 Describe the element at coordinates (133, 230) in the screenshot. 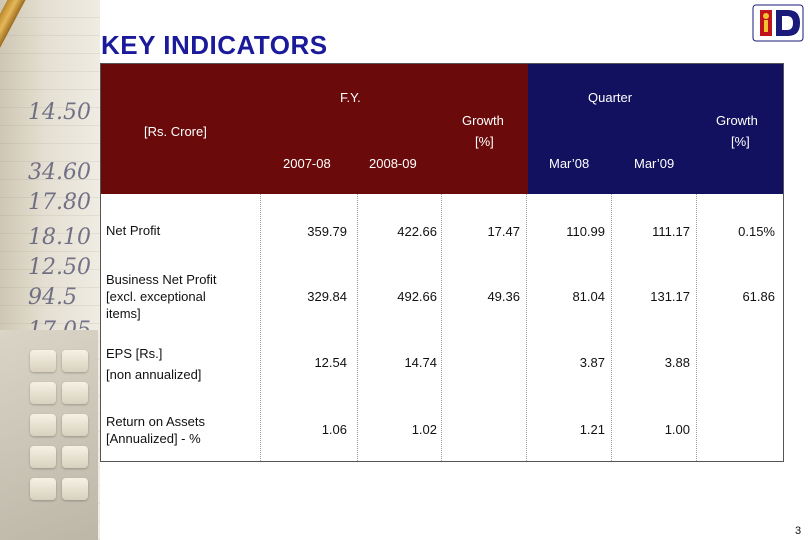

I see `row-label: Net Profit` at that location.